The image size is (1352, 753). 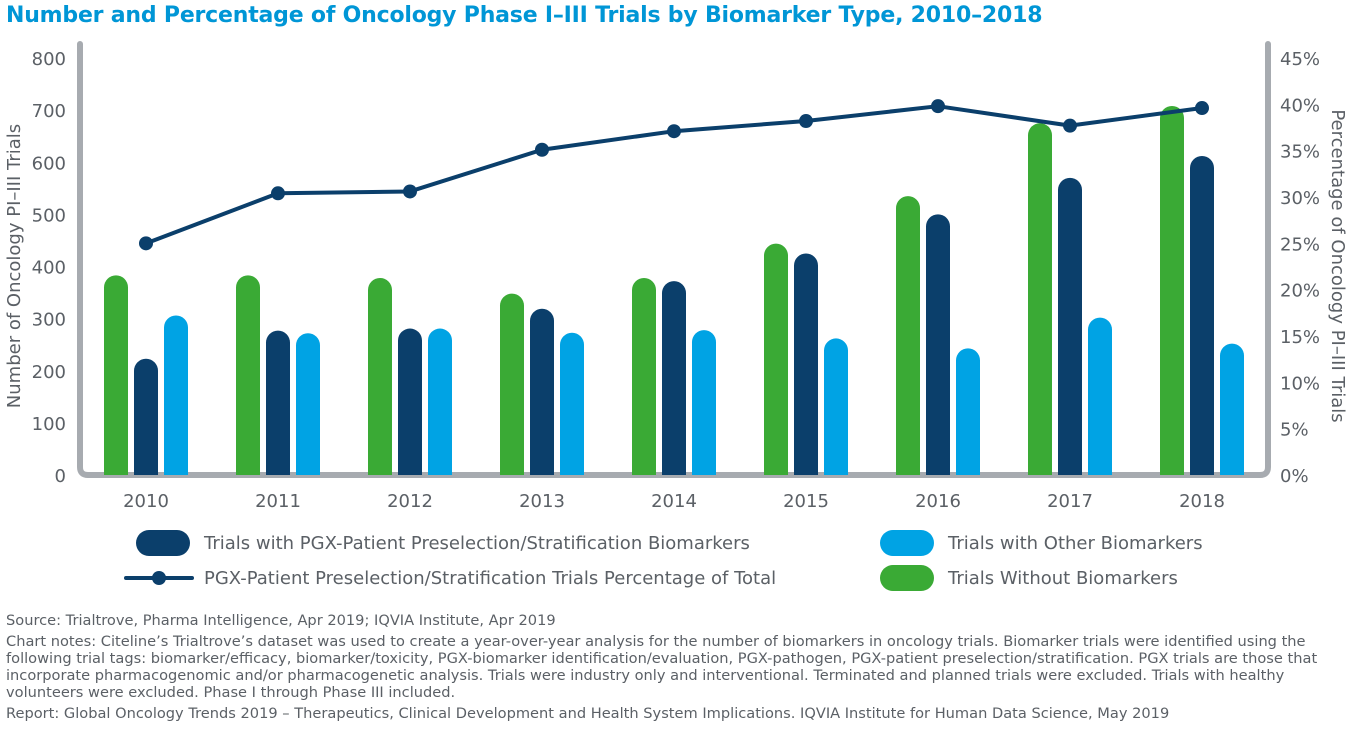 What do you see at coordinates (1172, 290) in the screenshot?
I see `bar-trials-without-biomarkers-2018` at bounding box center [1172, 290].